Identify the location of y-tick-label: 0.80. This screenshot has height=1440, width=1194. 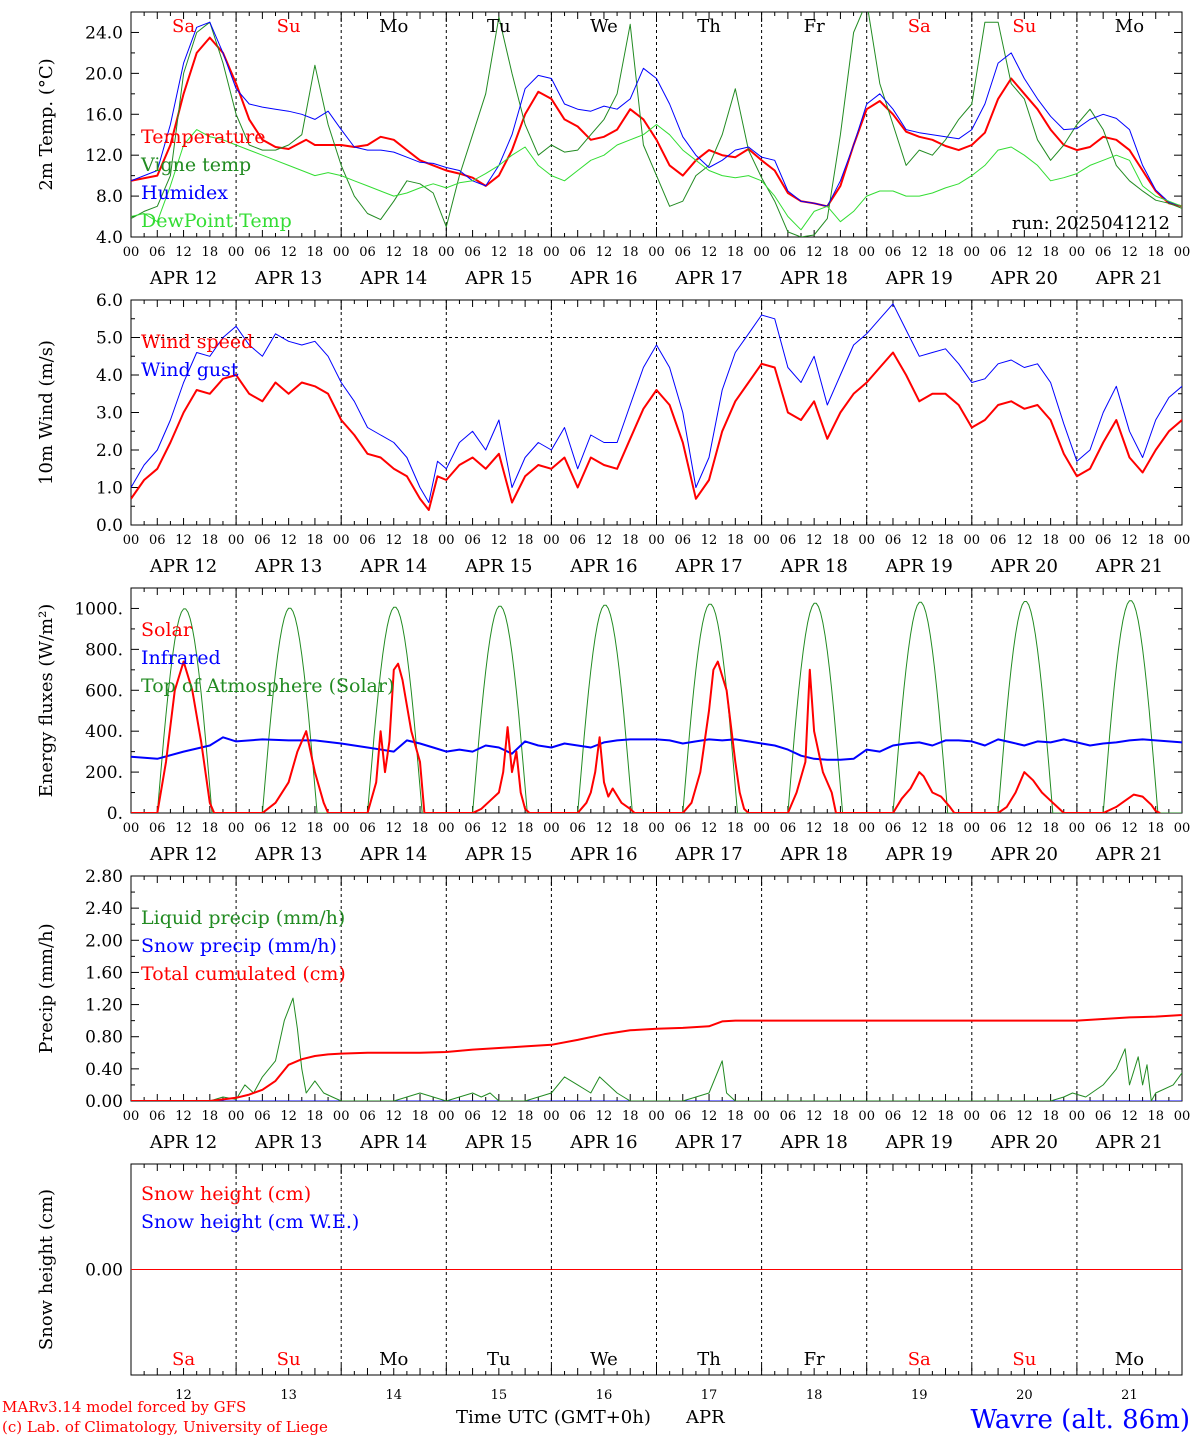
(104, 1038).